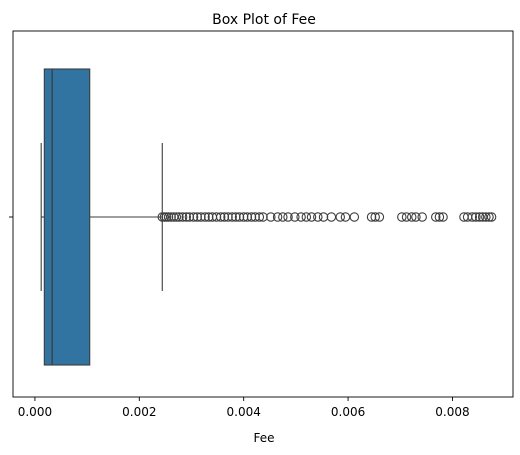 The width and height of the screenshot is (520, 455). Describe the element at coordinates (35, 412) in the screenshot. I see `x-tick-label: 0.000` at that location.